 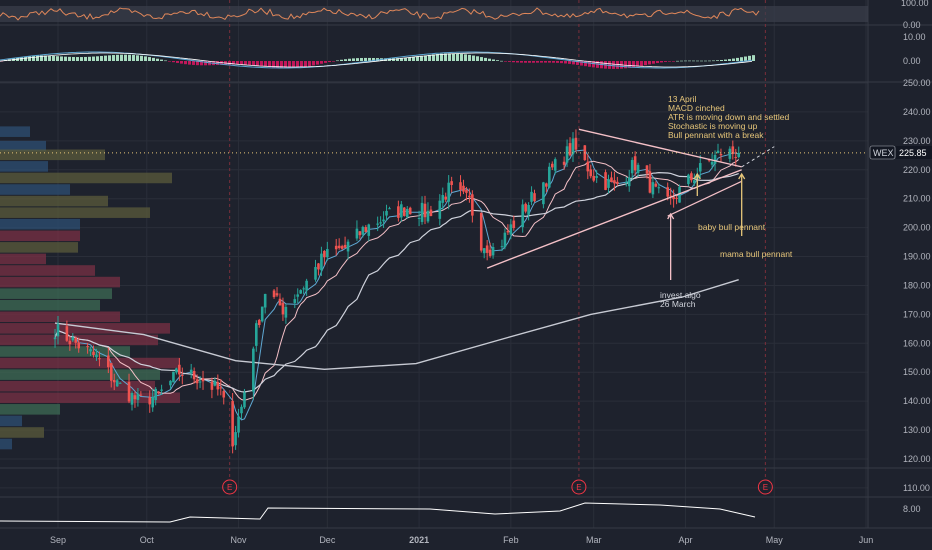 I want to click on symbol-price-tag: WEX 225.85, so click(x=900, y=152).